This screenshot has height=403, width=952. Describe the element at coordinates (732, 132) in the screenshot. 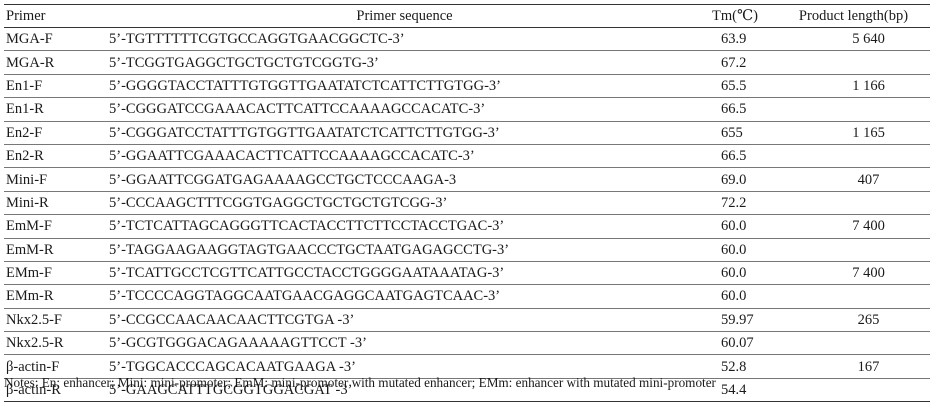

I see `tm-cell: 655` at that location.